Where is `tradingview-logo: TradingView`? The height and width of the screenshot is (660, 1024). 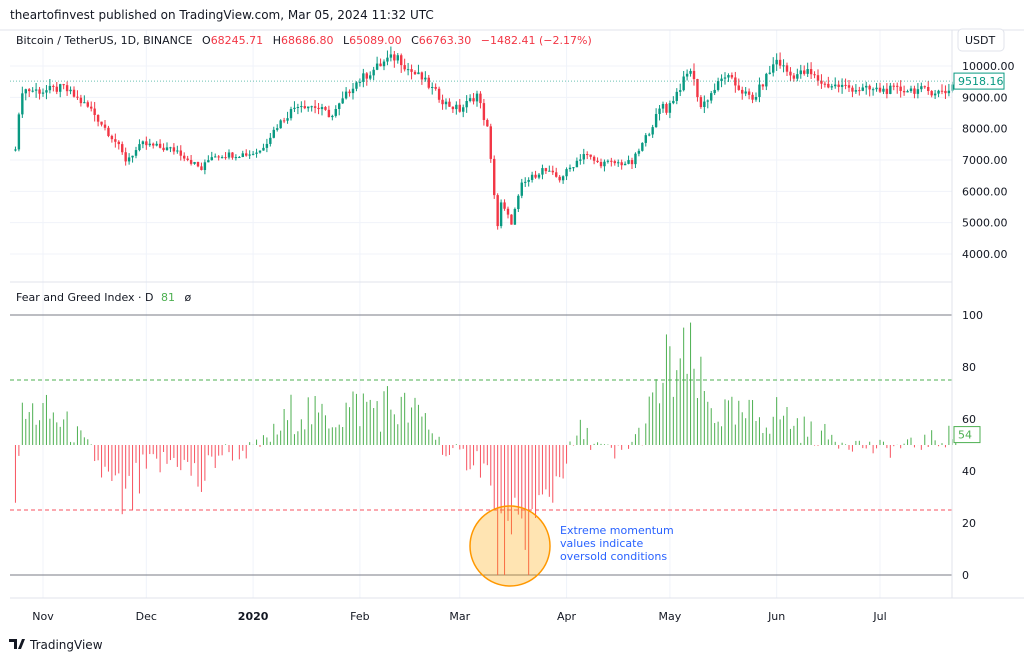
tradingview-logo: TradingView is located at coordinates (56, 645).